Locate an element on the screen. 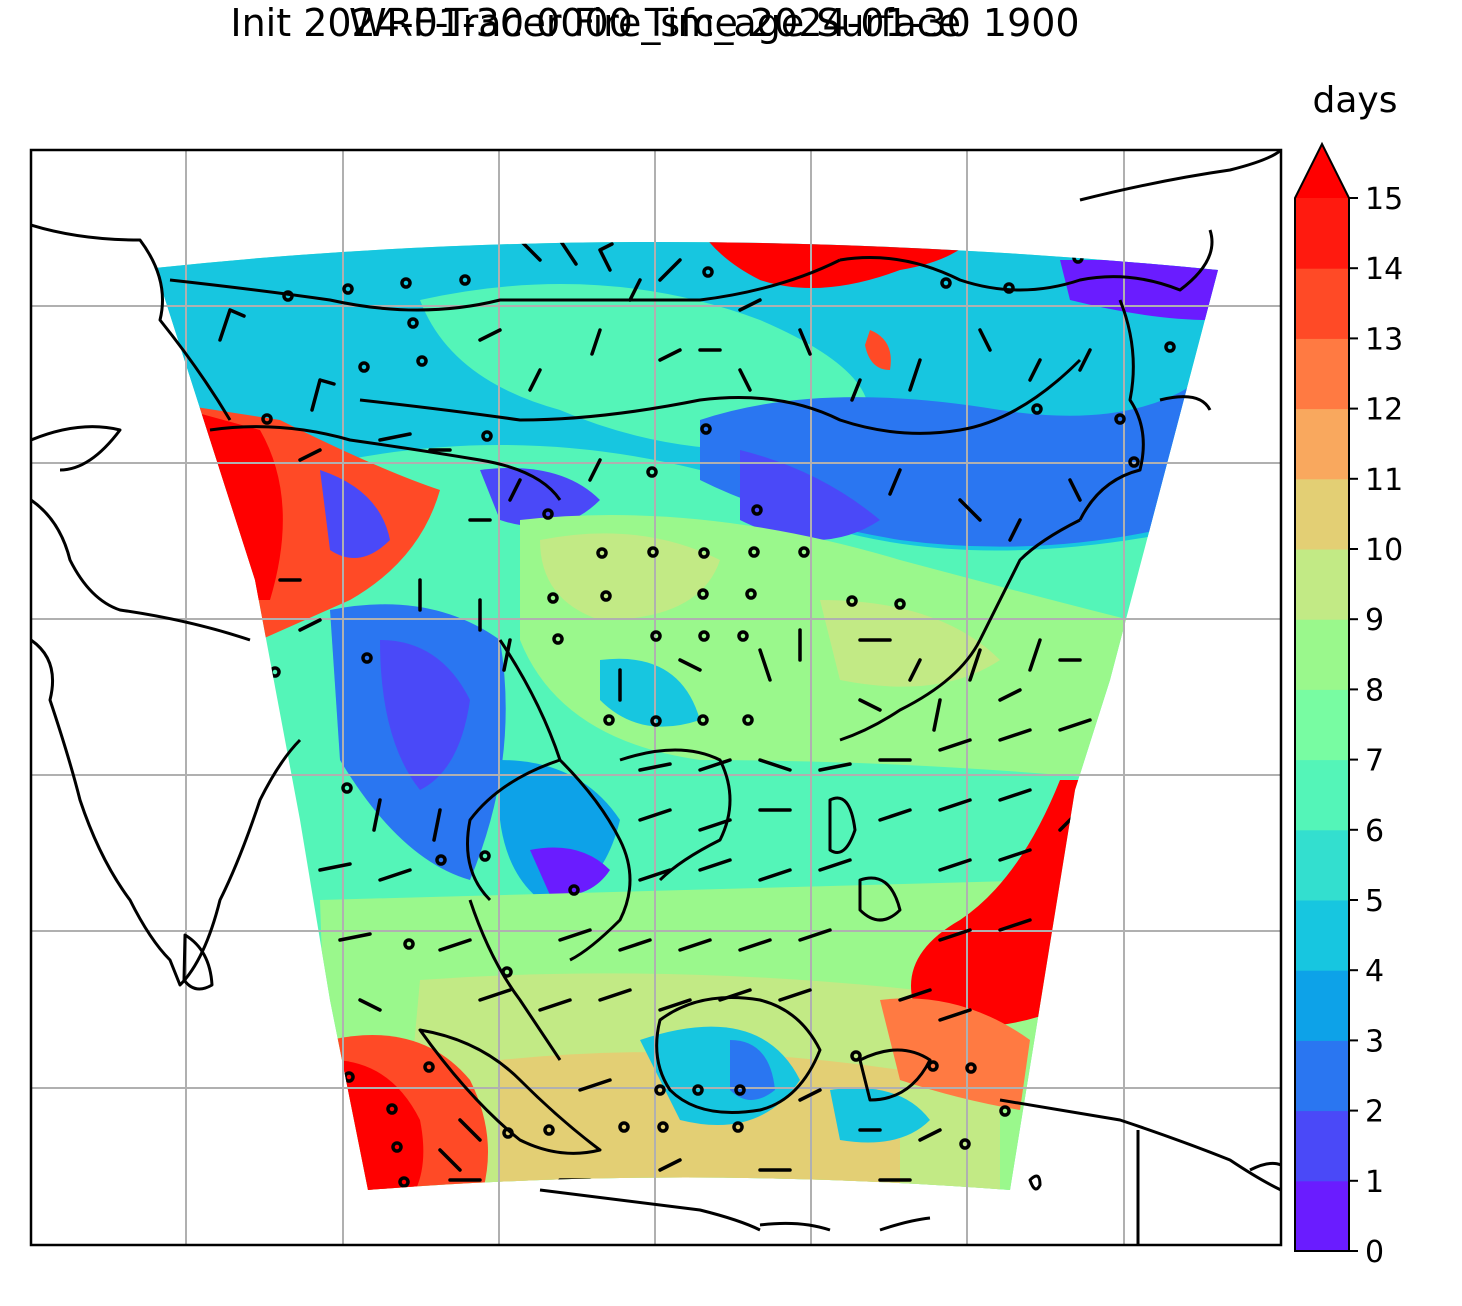  colorbar-tick-label: 13 is located at coordinates (1384, 339).